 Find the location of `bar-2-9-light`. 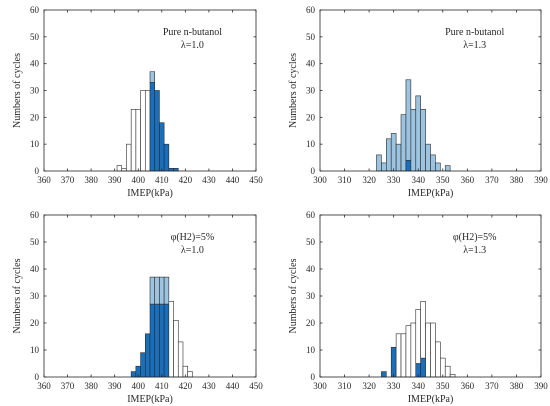

bar-2-9-light is located at coordinates (423, 140).